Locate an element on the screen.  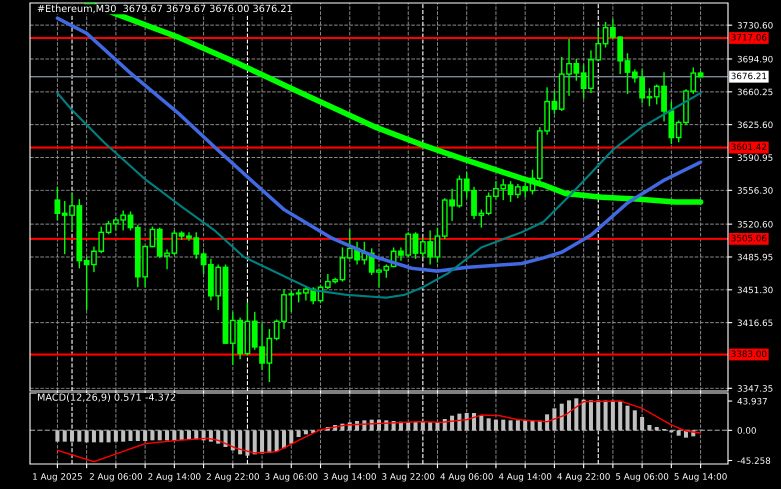
x-tick-label: 2 Aug 22:00 is located at coordinates (232, 477).